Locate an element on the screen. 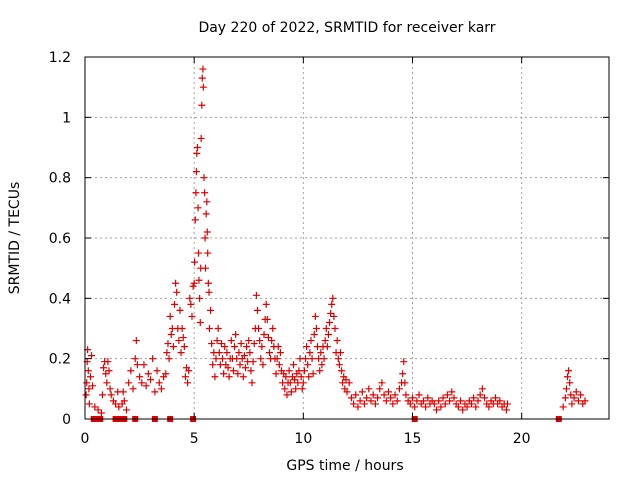 This screenshot has height=480, width=640. x-tick-label: 20 is located at coordinates (522, 439).